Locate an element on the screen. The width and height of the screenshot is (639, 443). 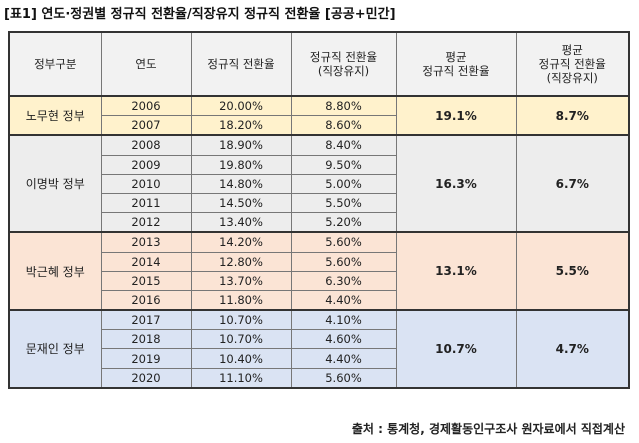
average-rate-retained: 5.5% is located at coordinates (572, 271).